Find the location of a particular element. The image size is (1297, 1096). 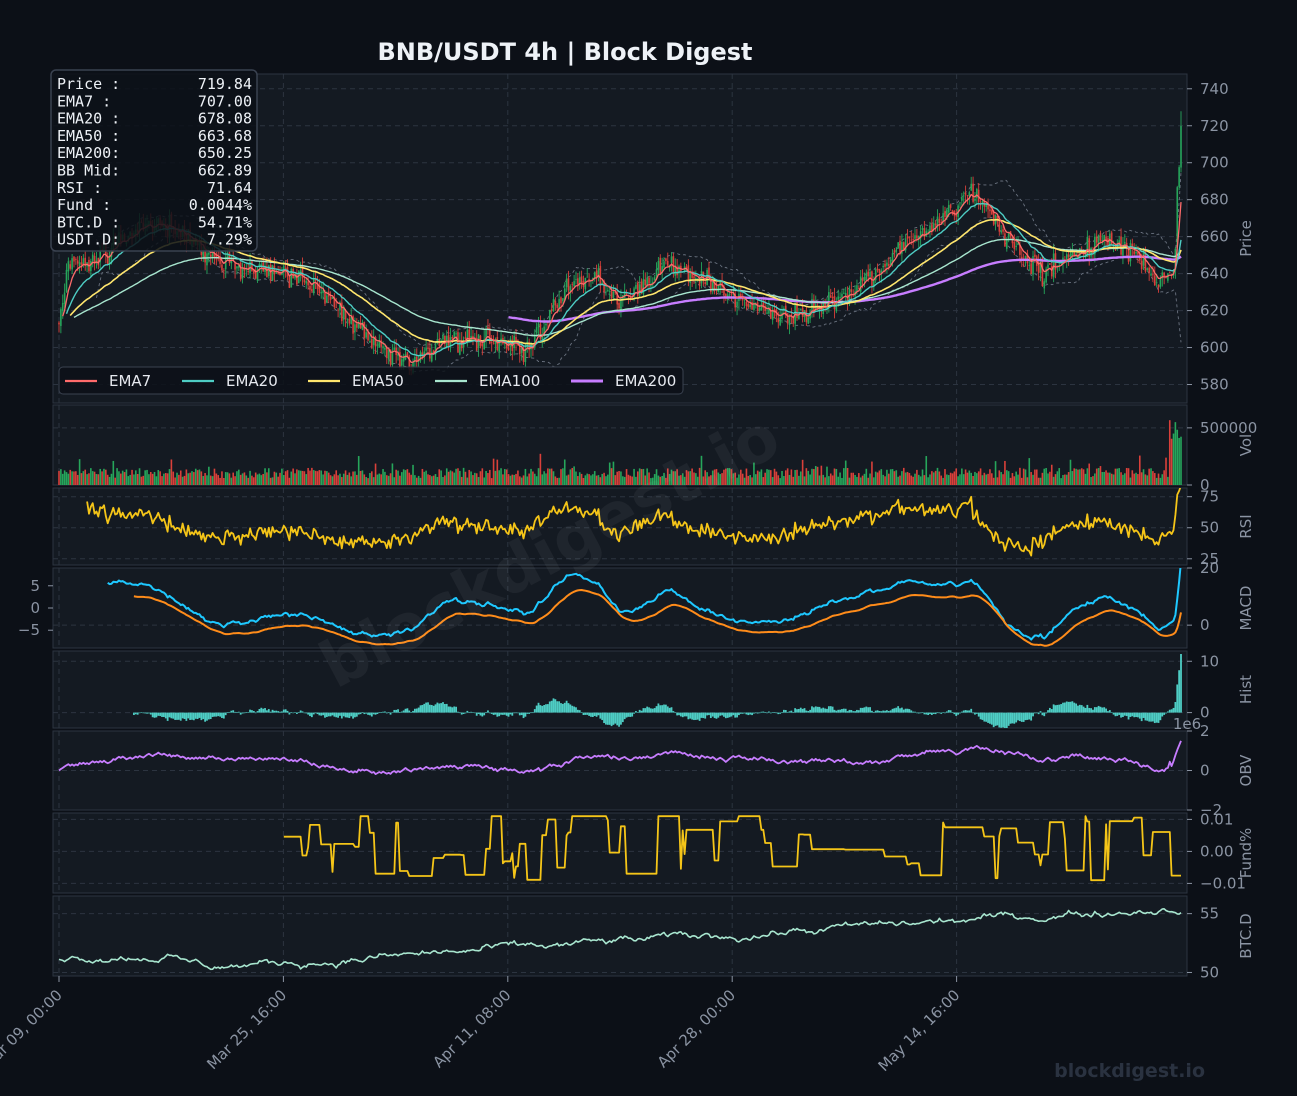

y-tick-label: 700 is located at coordinates (1214, 163).